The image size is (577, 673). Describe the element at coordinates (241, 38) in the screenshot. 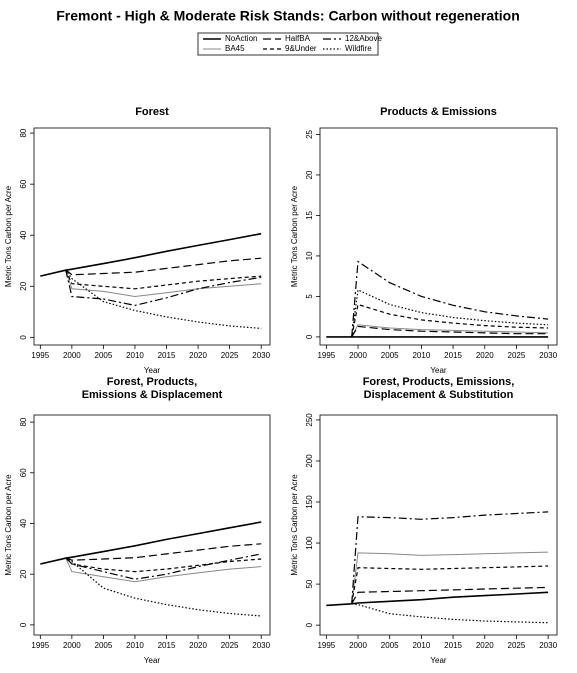

I see `legend-label: NoAction` at that location.